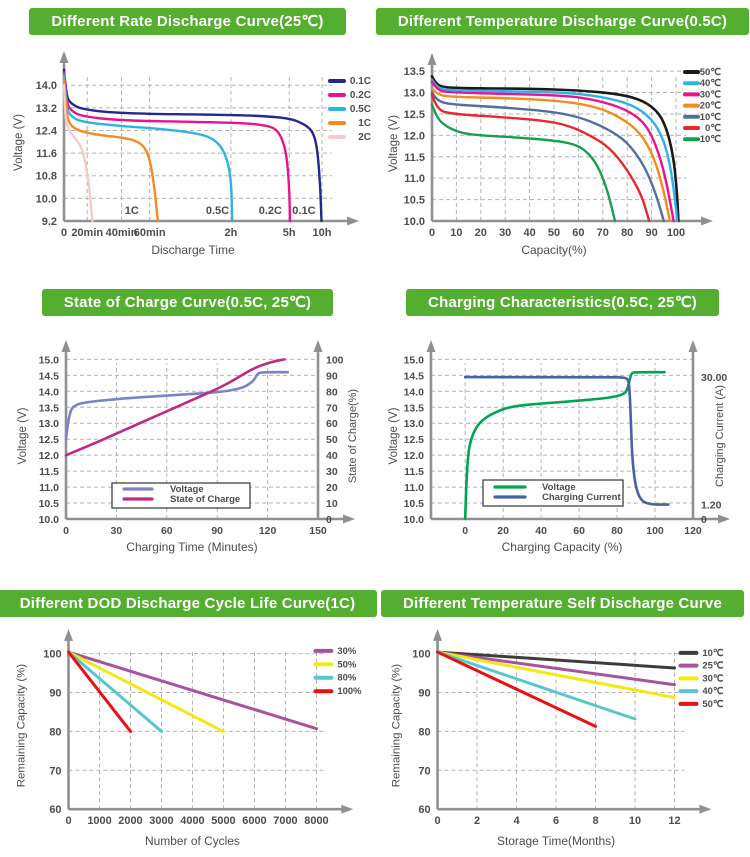 The width and height of the screenshot is (750, 857). Describe the element at coordinates (110, 150) in the screenshot. I see `series-1C` at that location.